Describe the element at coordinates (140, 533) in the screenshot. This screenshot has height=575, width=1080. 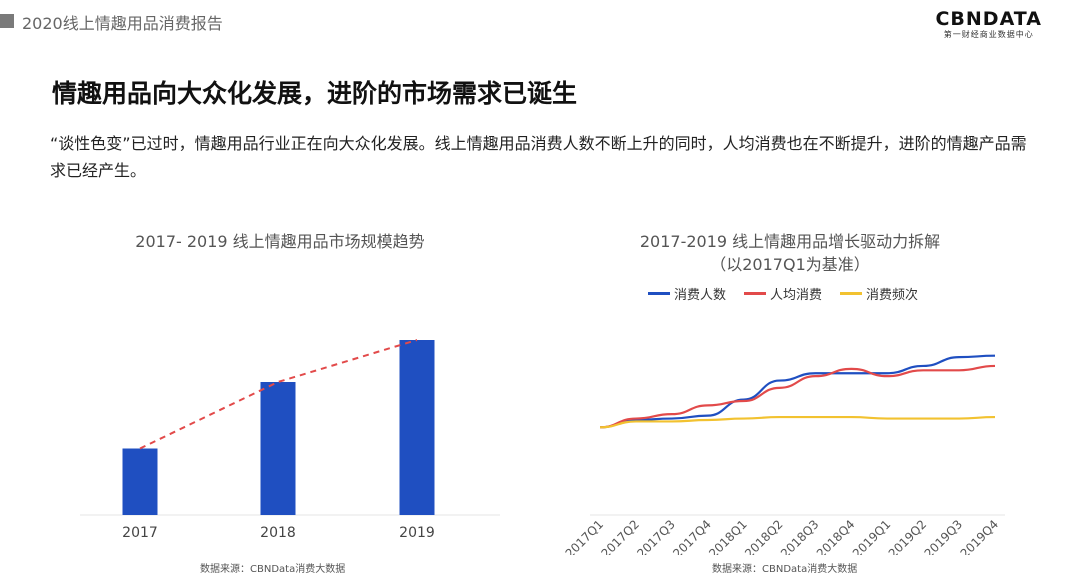
I see `bar-tick-label: 2017` at that location.